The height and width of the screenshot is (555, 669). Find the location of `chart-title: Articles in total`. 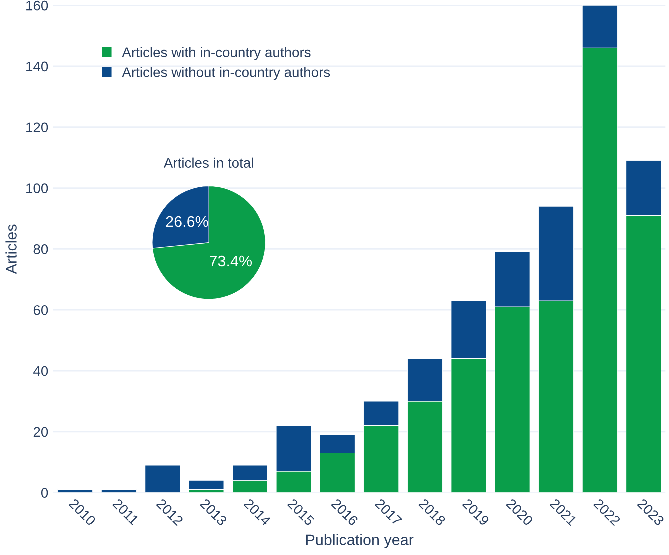

chart-title: Articles in total is located at coordinates (209, 163).